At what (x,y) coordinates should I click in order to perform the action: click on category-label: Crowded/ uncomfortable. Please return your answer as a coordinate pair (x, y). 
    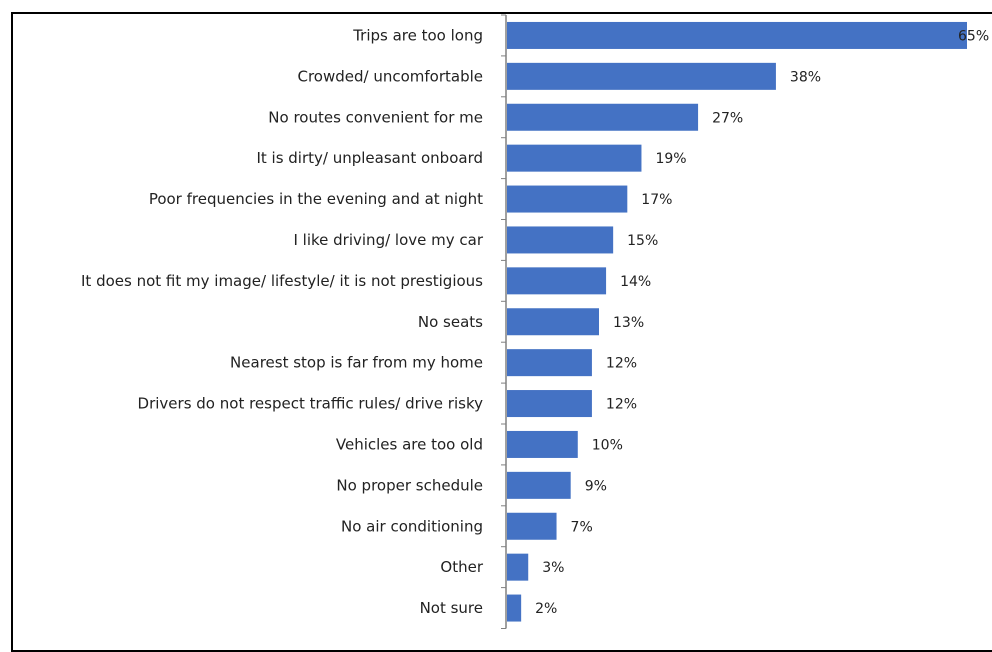
    Looking at the image, I should click on (390, 76).